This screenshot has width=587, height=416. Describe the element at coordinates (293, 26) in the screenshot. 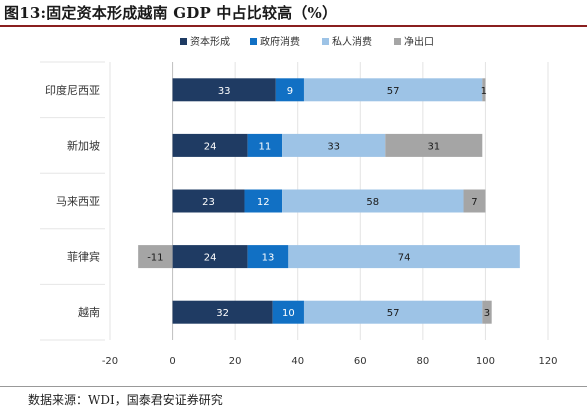

I see `title-divider` at that location.